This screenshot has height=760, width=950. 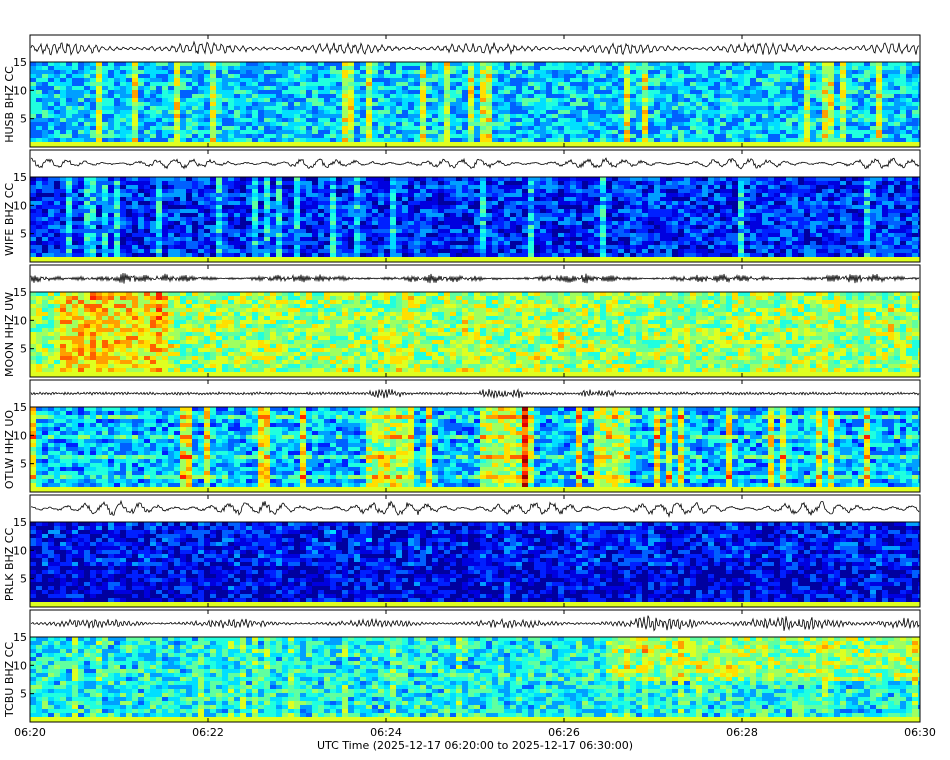 What do you see at coordinates (9, 449) in the screenshot?
I see `station-label: OTLW HHZ UO` at bounding box center [9, 449].